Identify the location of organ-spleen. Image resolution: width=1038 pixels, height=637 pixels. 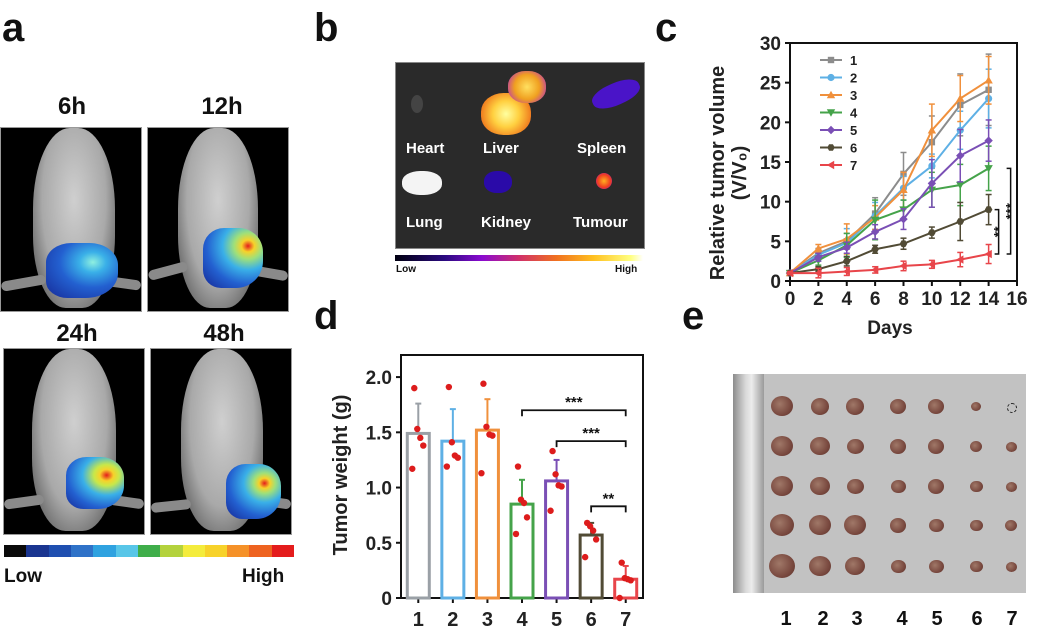
(616, 94).